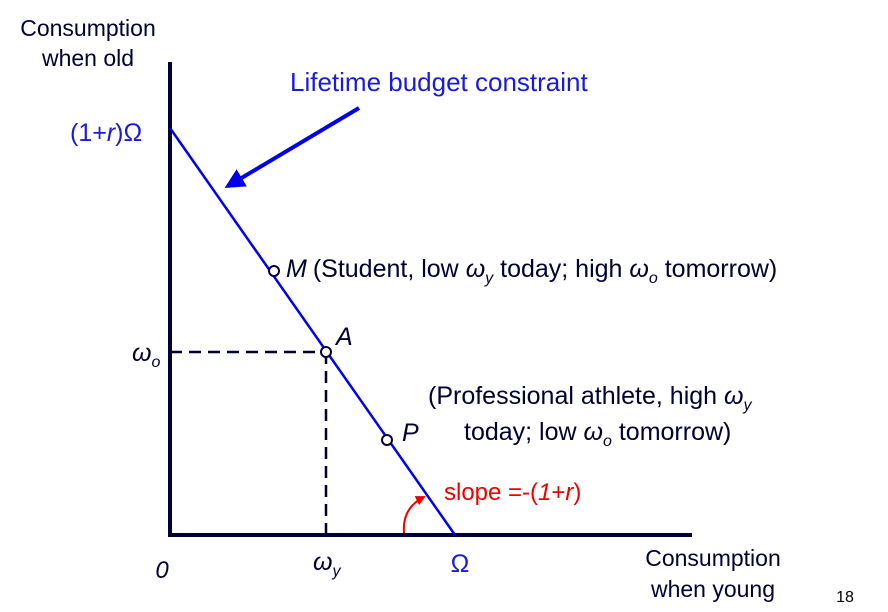 This screenshot has width=888, height=612. I want to click on omega-y-label: ωy, so click(327, 564).